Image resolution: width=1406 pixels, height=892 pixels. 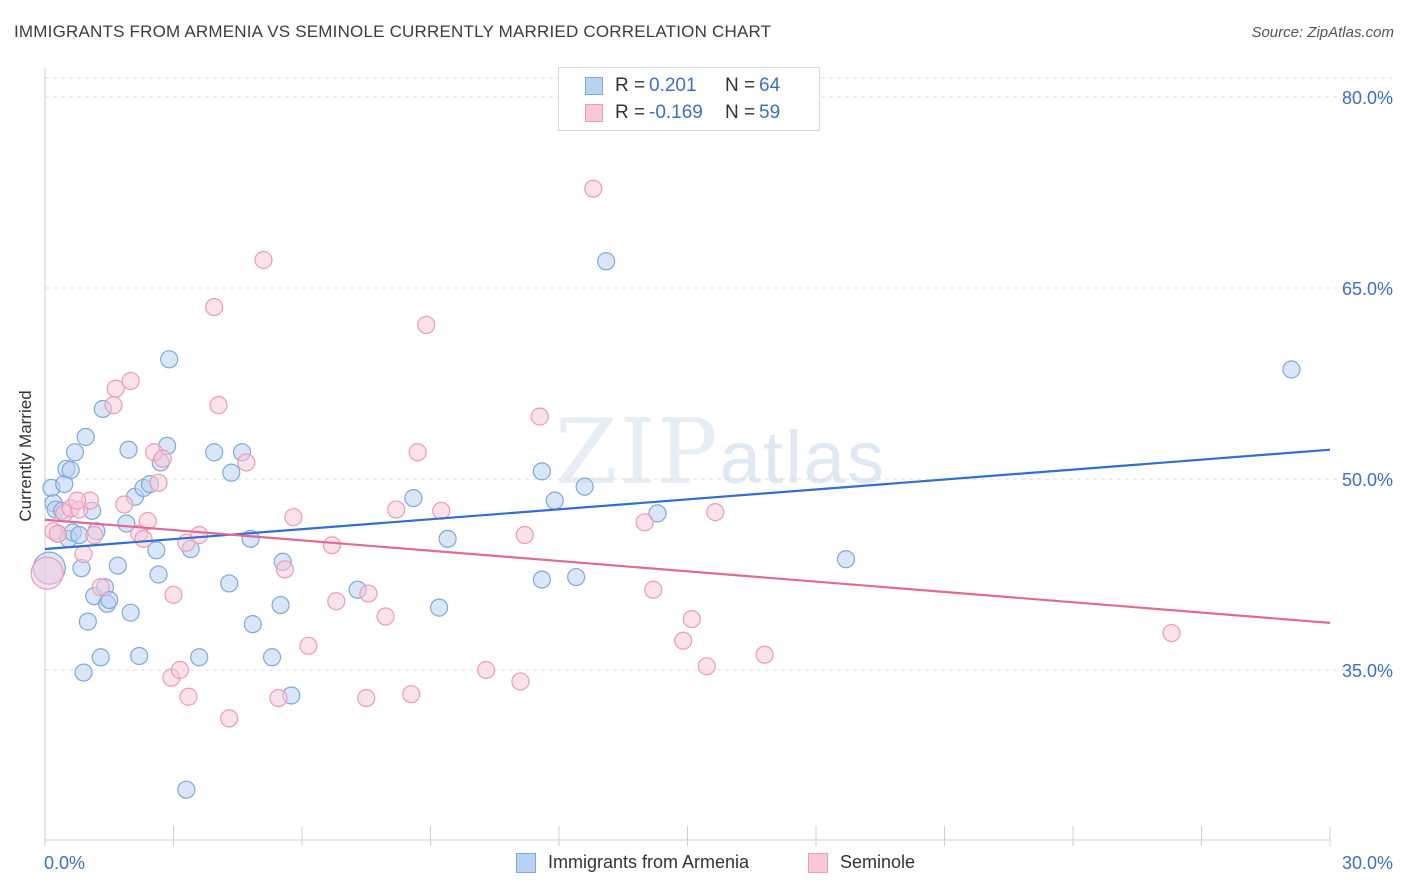 I want to click on y-tick-label: 80.0%, so click(x=1367, y=98).